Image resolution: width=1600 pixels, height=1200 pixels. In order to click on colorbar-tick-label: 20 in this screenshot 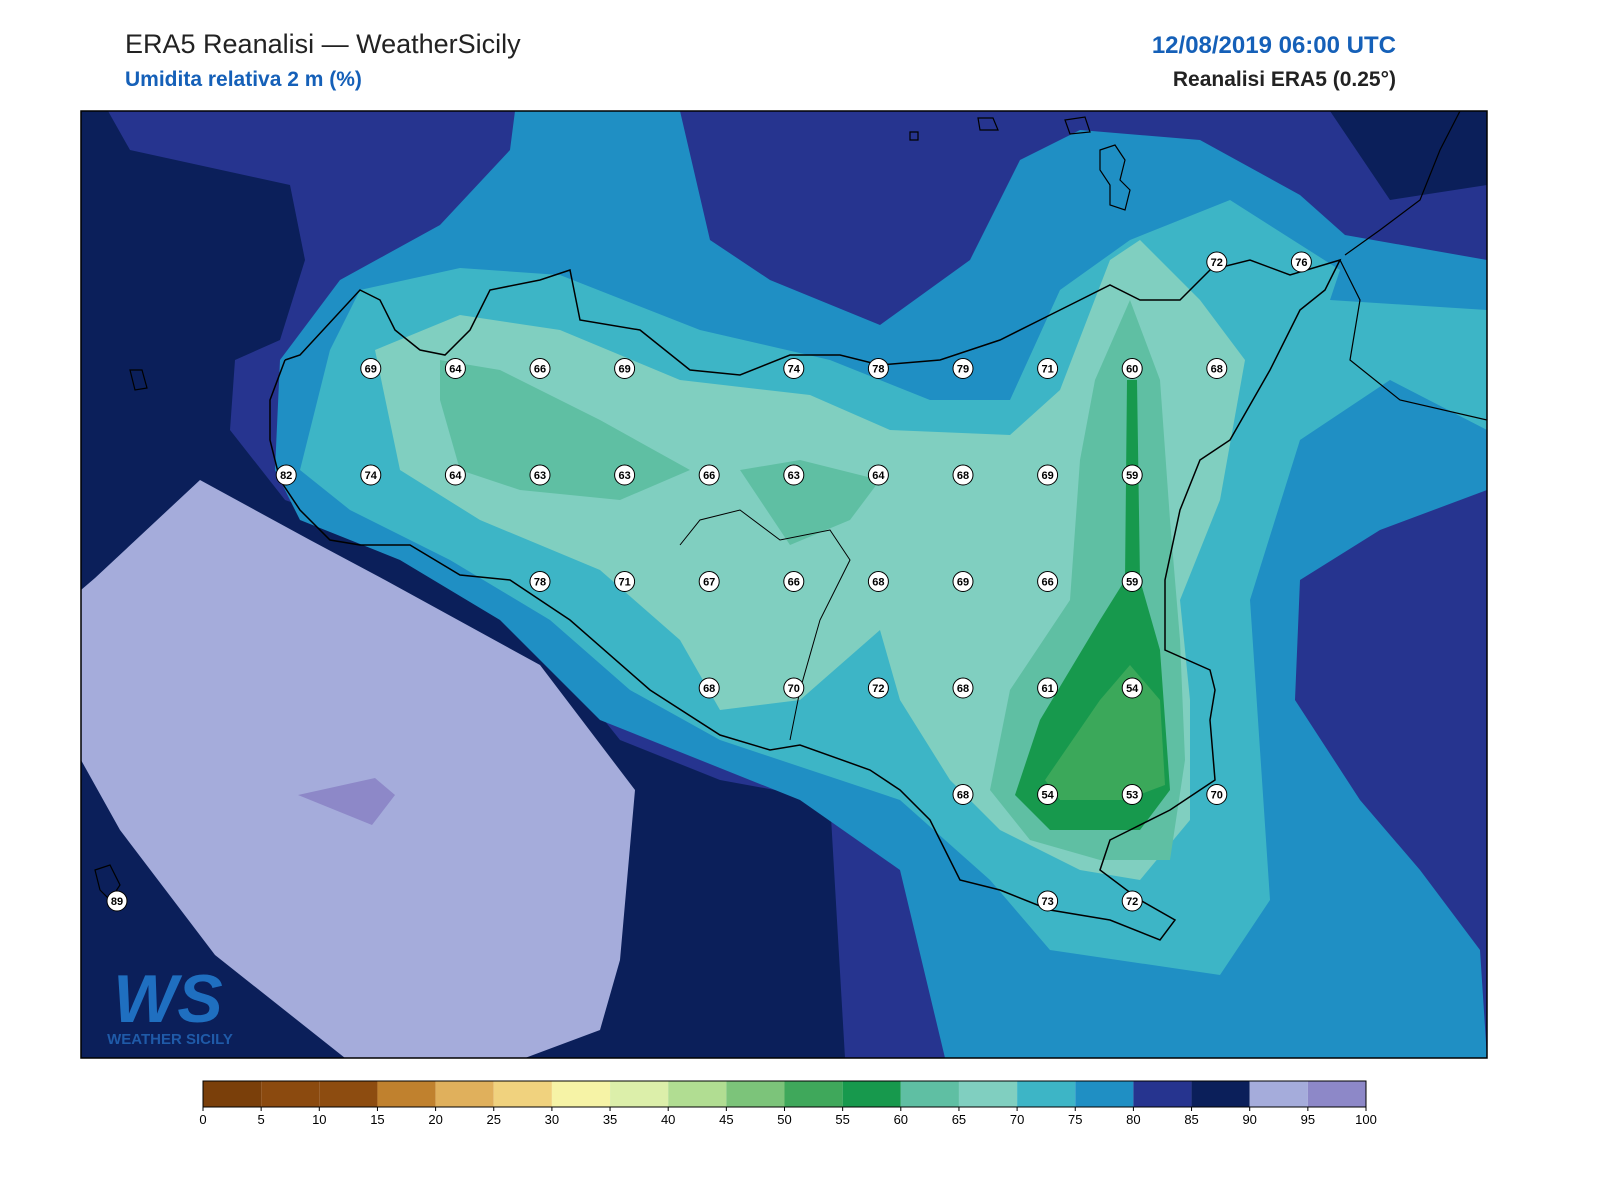, I will do `click(435, 1119)`.